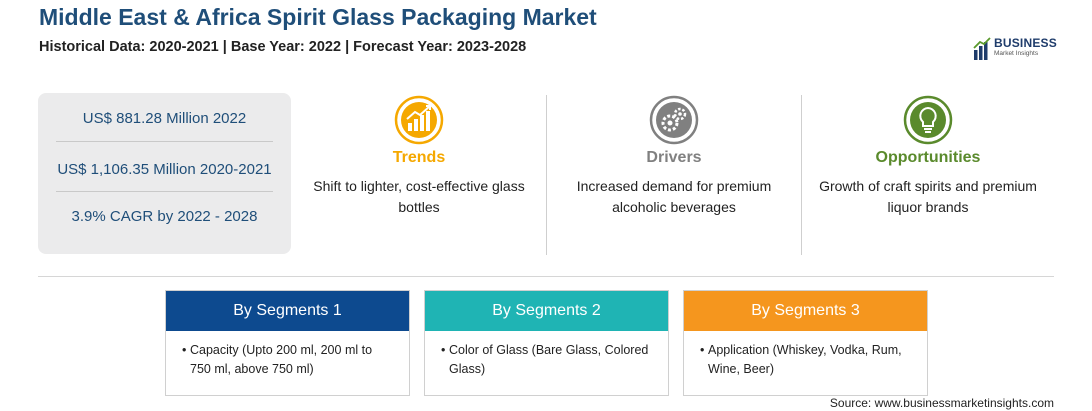 This screenshot has width=1092, height=411. I want to click on feature-trends-title: Trends, so click(419, 157).